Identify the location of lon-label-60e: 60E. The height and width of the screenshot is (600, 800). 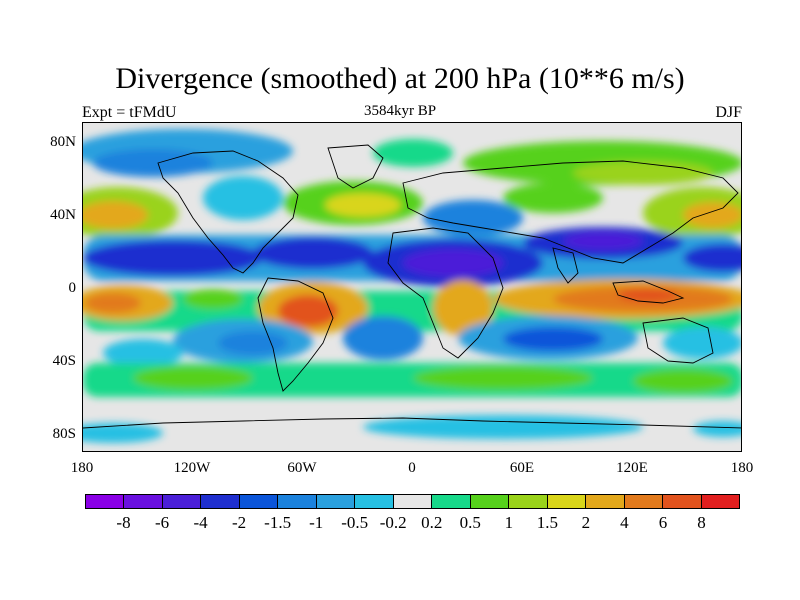
(522, 468).